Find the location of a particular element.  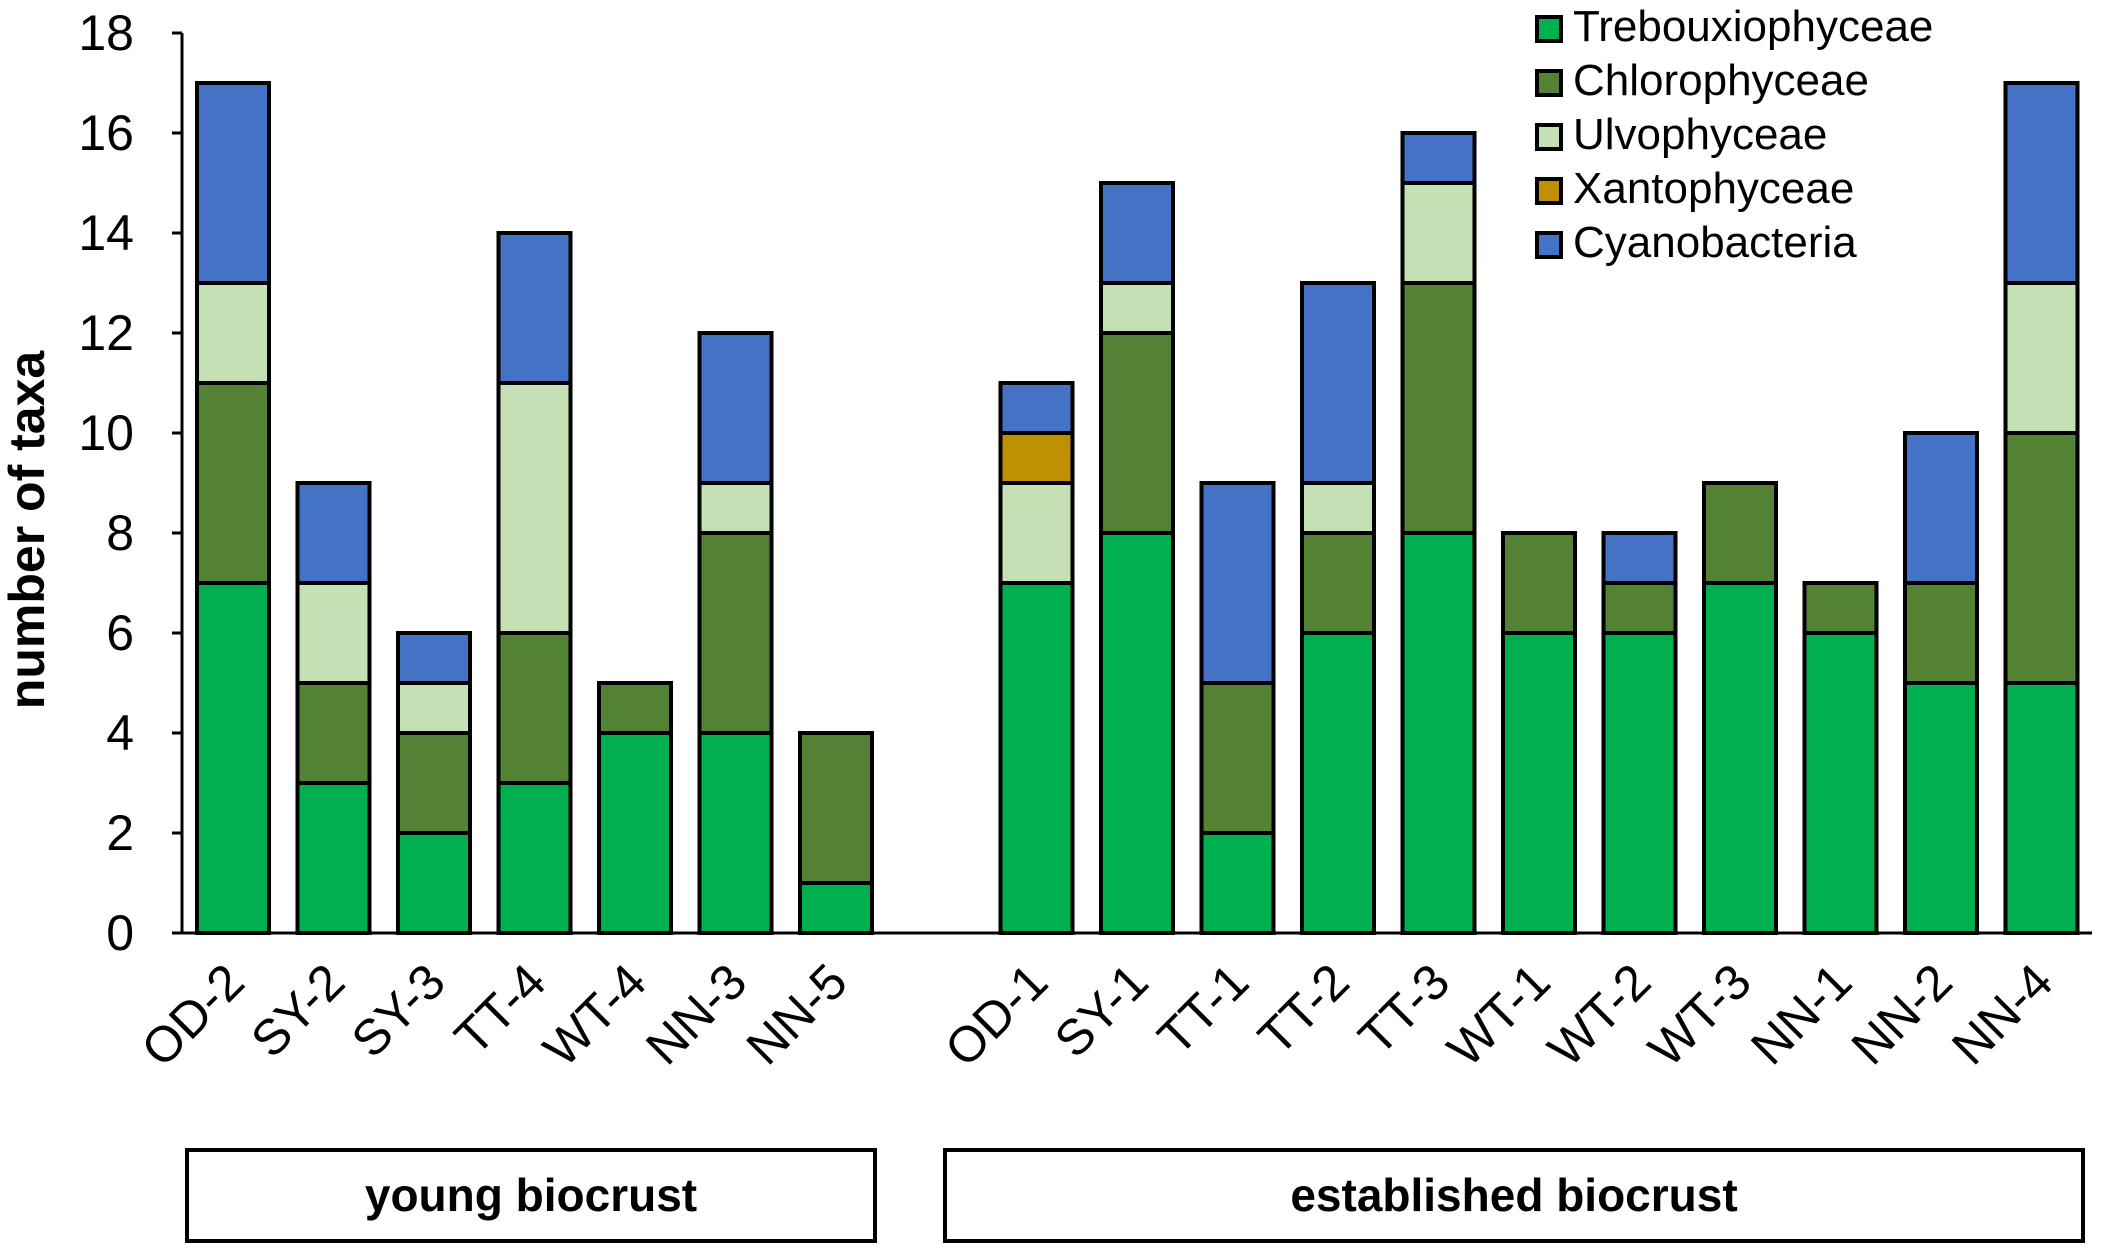

bar-segment-tt-3-trebouxiophyceae is located at coordinates (1438, 733).